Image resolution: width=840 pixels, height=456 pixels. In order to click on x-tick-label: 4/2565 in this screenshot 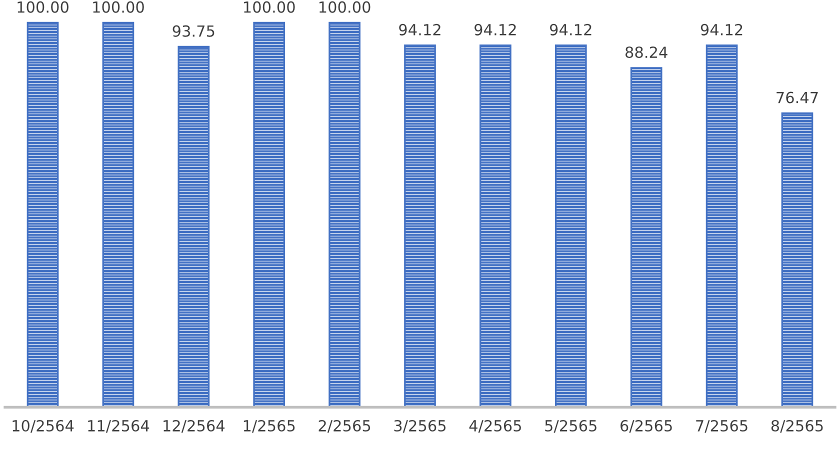, I will do `click(495, 426)`.